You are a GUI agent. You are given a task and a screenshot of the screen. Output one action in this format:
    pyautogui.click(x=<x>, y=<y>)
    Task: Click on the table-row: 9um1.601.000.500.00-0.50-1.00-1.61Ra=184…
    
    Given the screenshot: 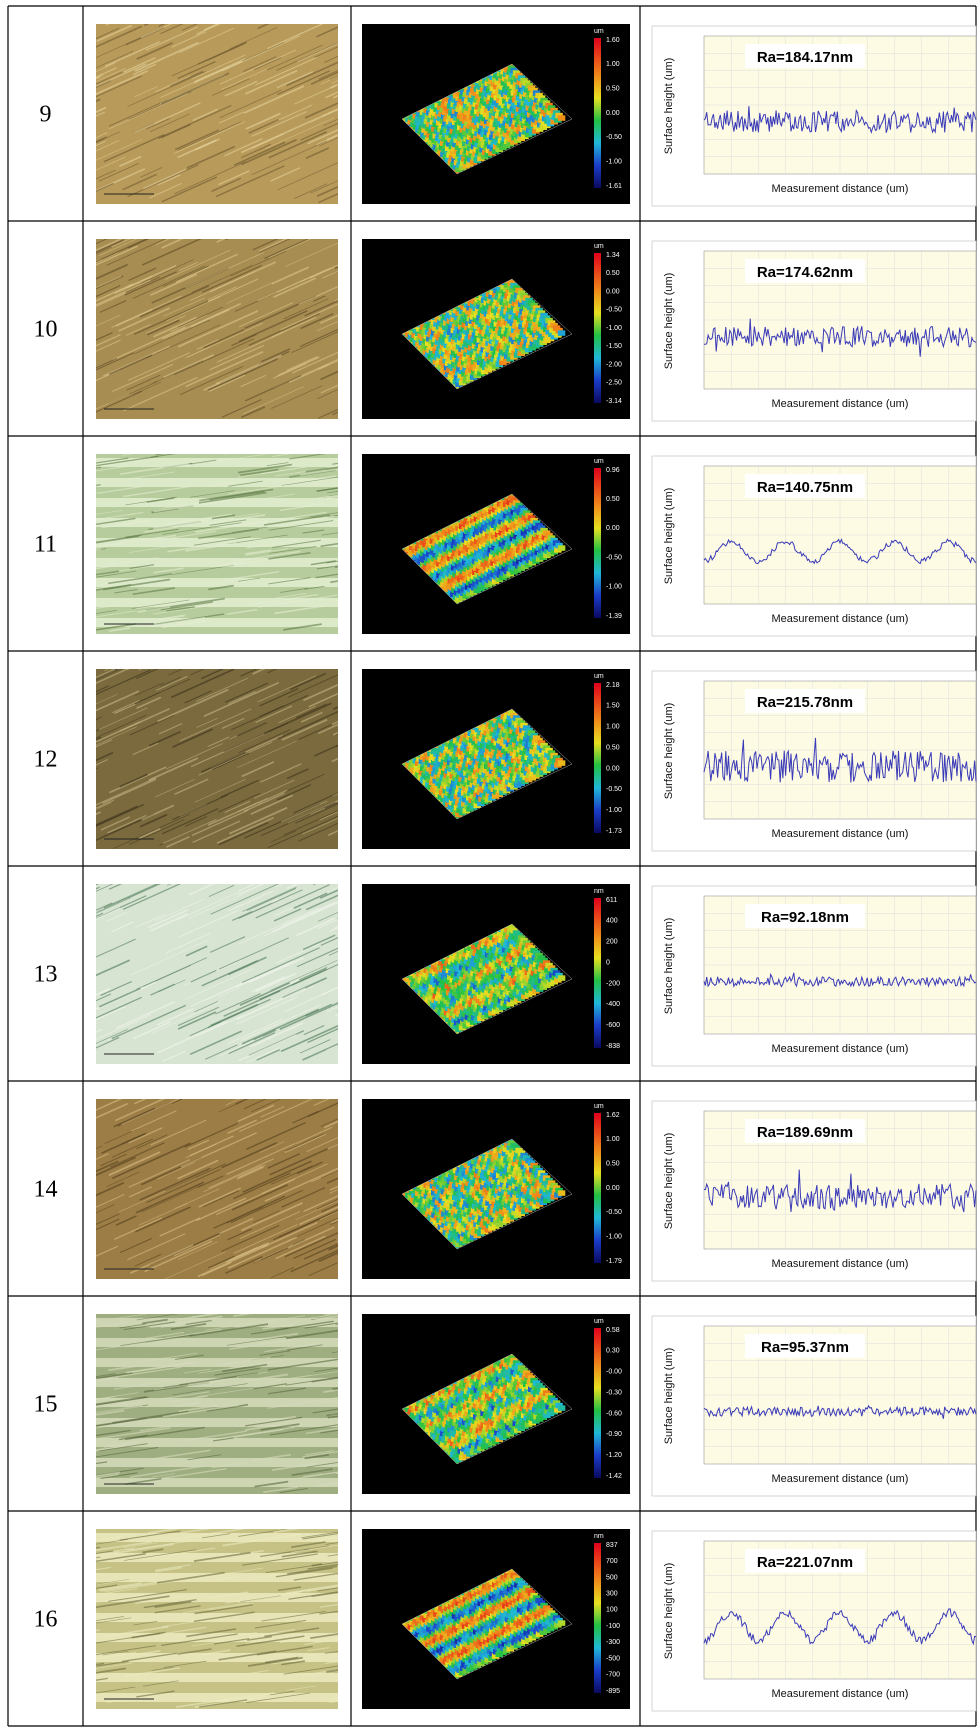 What is the action you would take?
    pyautogui.click(x=508, y=115)
    